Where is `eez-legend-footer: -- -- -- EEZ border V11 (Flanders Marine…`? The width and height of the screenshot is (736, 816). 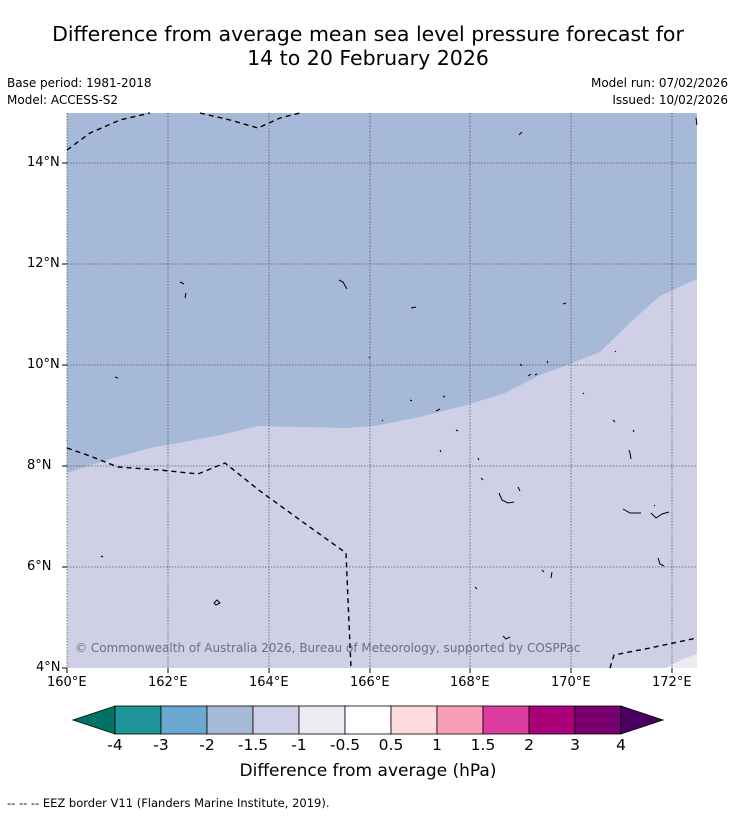 eez-legend-footer: -- -- -- EEZ border V11 (Flanders Marine… is located at coordinates (168, 803).